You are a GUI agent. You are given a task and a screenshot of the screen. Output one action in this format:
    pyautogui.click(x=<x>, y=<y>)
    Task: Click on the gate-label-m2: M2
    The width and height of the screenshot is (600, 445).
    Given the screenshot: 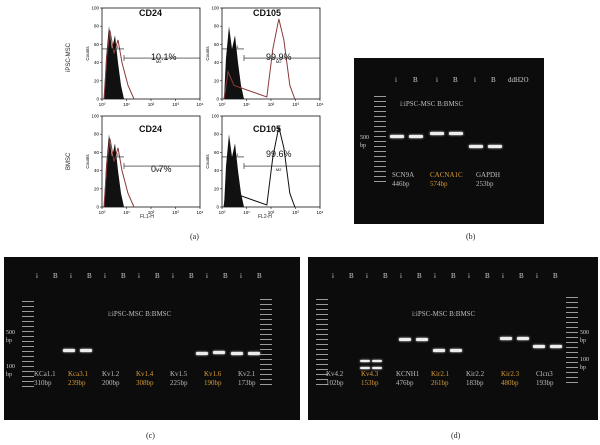 What is the action you would take?
    pyautogui.click(x=159, y=61)
    